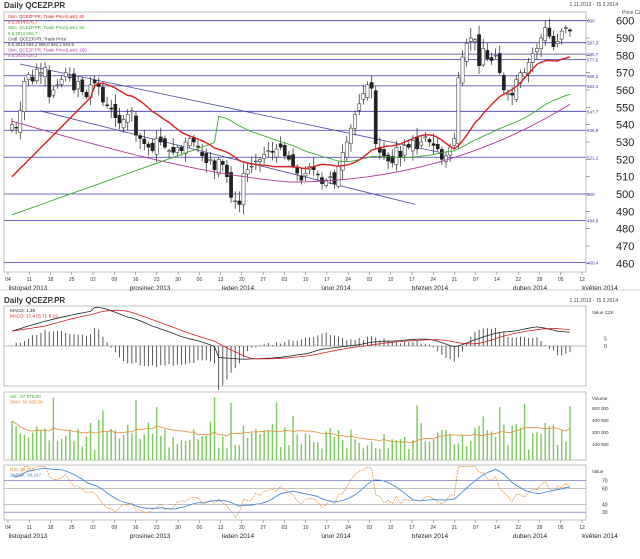  What do you see at coordinates (25, 396) in the screenshot?
I see `volume-legend: Vol.: 97 876,00` at bounding box center [25, 396].